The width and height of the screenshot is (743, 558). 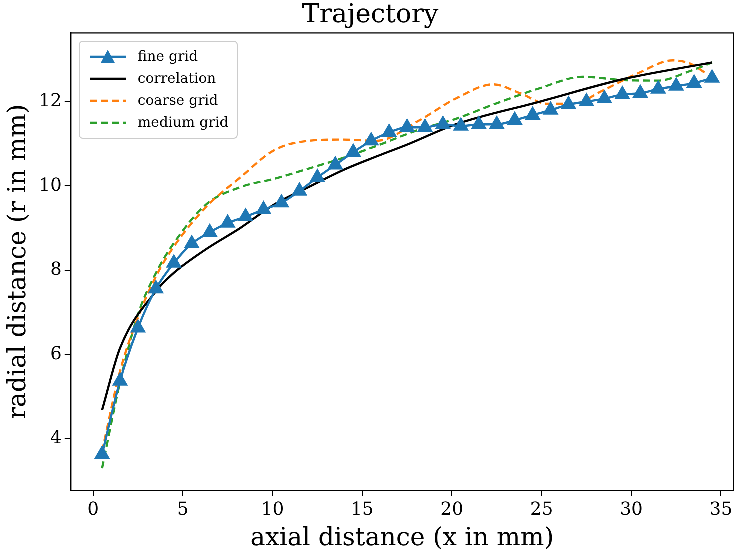 What do you see at coordinates (452, 509) in the screenshot?
I see `x-tick-label: 20` at bounding box center [452, 509].